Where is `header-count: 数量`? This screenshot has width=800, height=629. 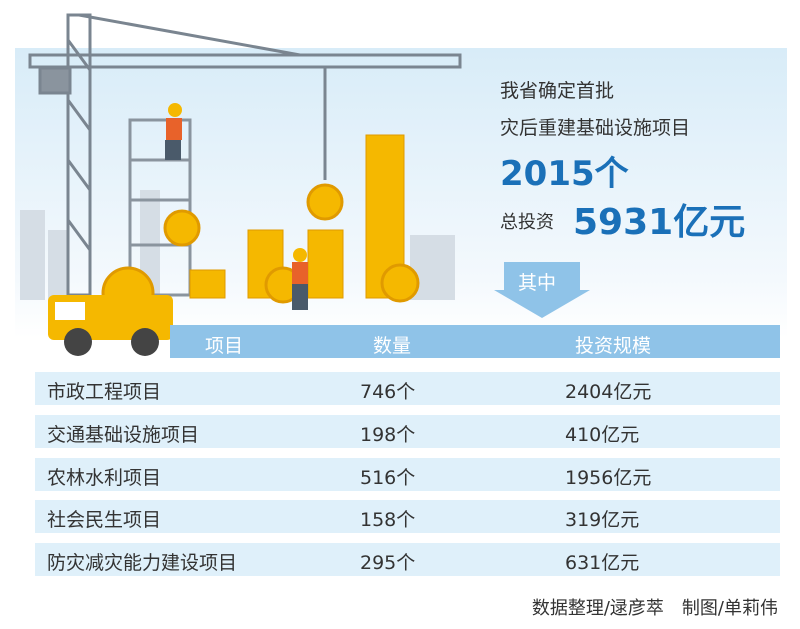 header-count: 数量 is located at coordinates (392, 346).